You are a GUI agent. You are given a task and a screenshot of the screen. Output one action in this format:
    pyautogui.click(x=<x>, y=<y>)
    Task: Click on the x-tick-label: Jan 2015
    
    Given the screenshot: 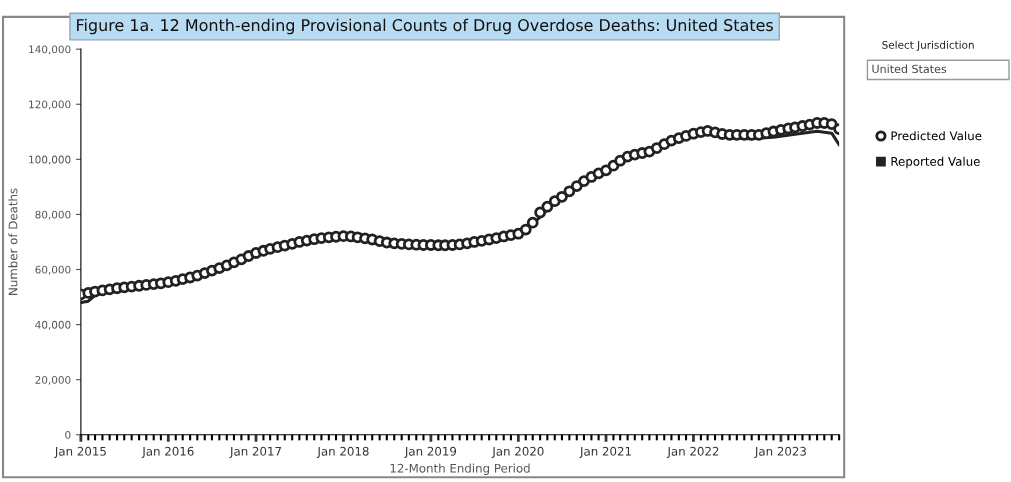 What is the action you would take?
    pyautogui.click(x=80, y=452)
    